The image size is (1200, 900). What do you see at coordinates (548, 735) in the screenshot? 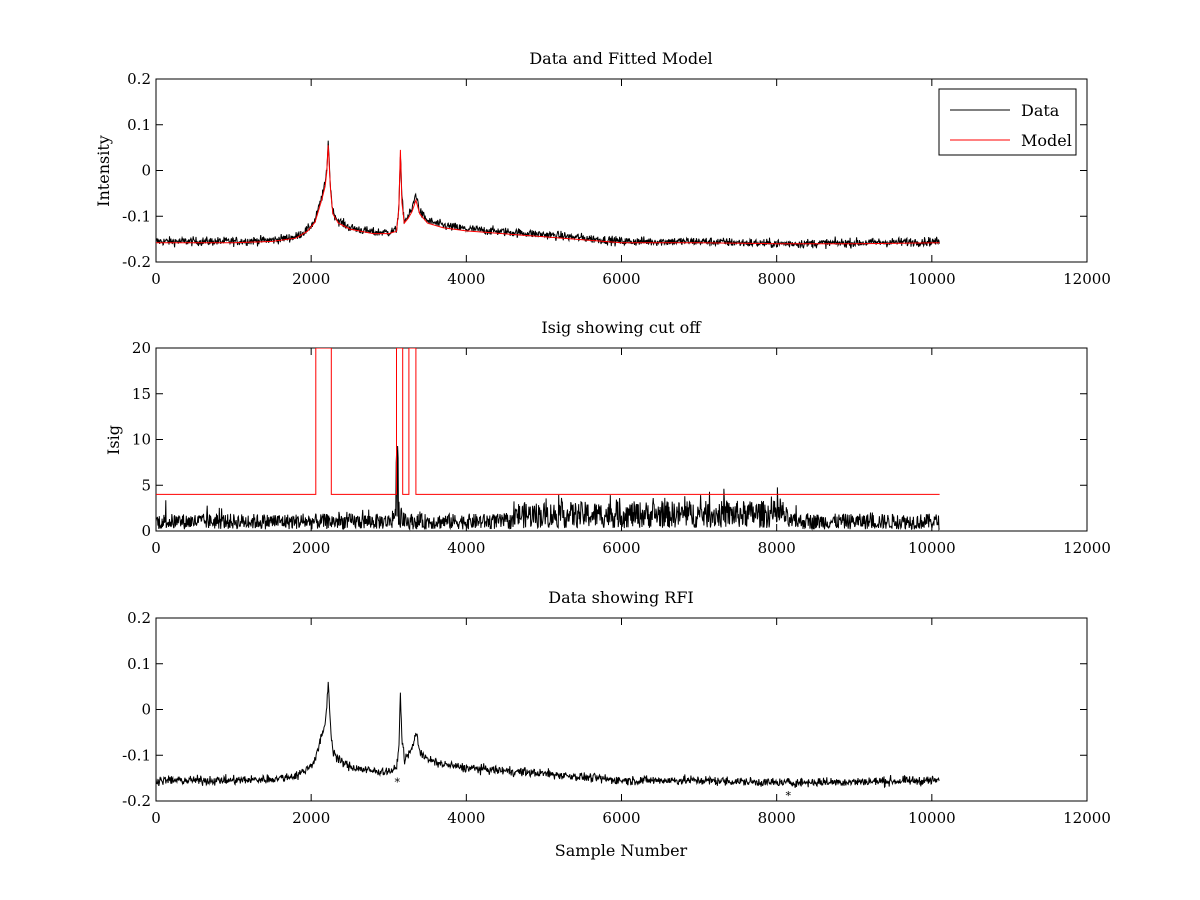
I see `series-line-data` at bounding box center [548, 735].